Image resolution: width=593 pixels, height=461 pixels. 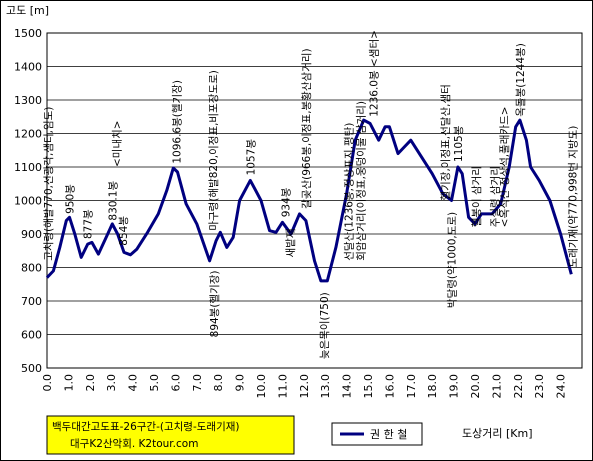 What do you see at coordinates (561, 386) in the screenshot?
I see `x-tick-label: 24.0` at bounding box center [561, 386].